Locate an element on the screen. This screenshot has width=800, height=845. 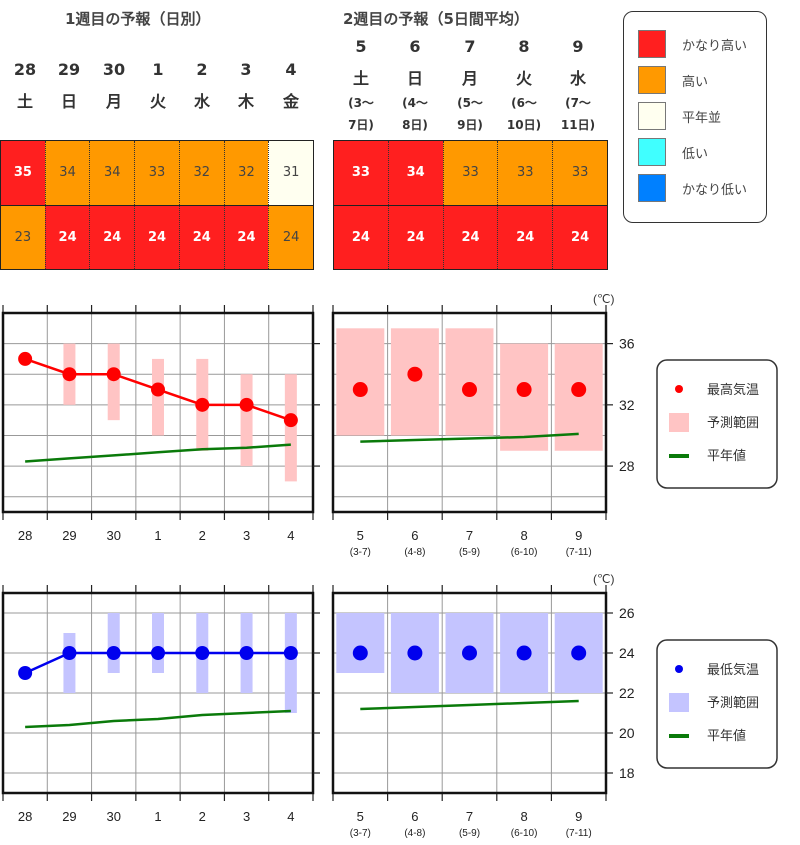
max-temp-cell: 35 is located at coordinates (23, 173).